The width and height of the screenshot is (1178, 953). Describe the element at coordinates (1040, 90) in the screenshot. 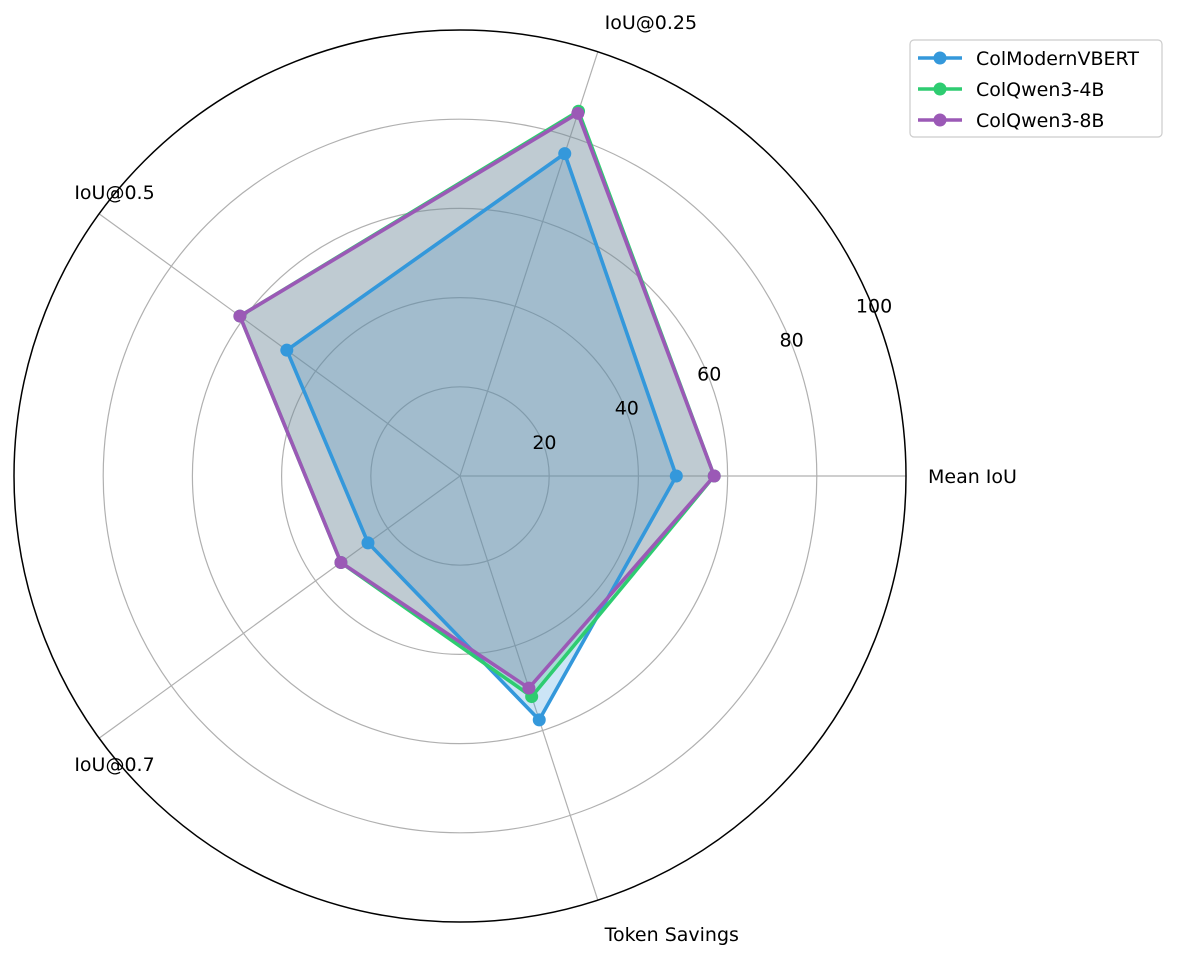

I see `legend-label-1: ColQwen3-4B` at that location.